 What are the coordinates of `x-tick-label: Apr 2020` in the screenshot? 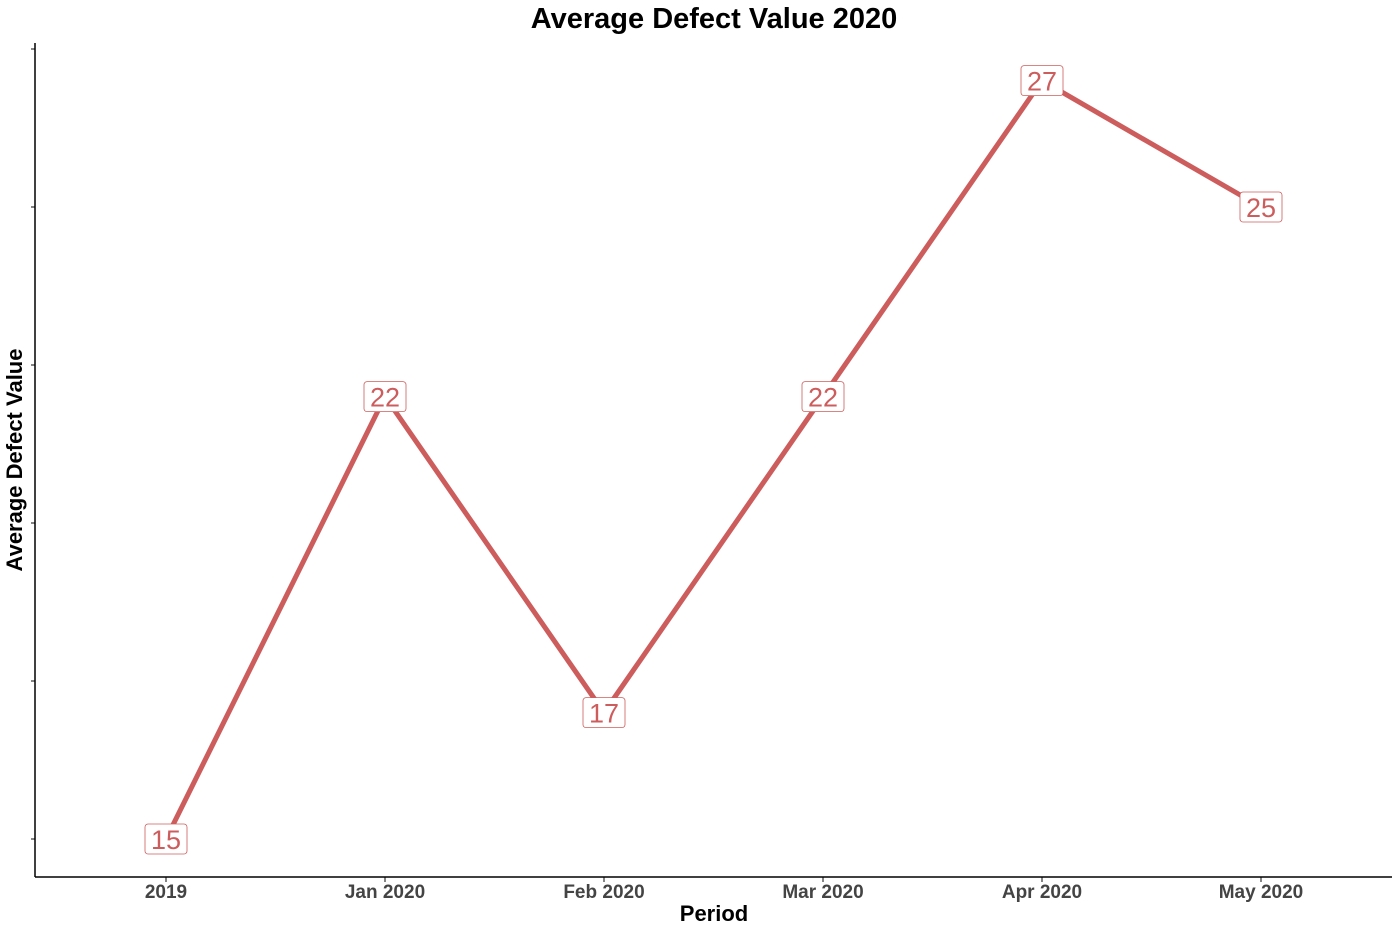 It's located at (1042, 892).